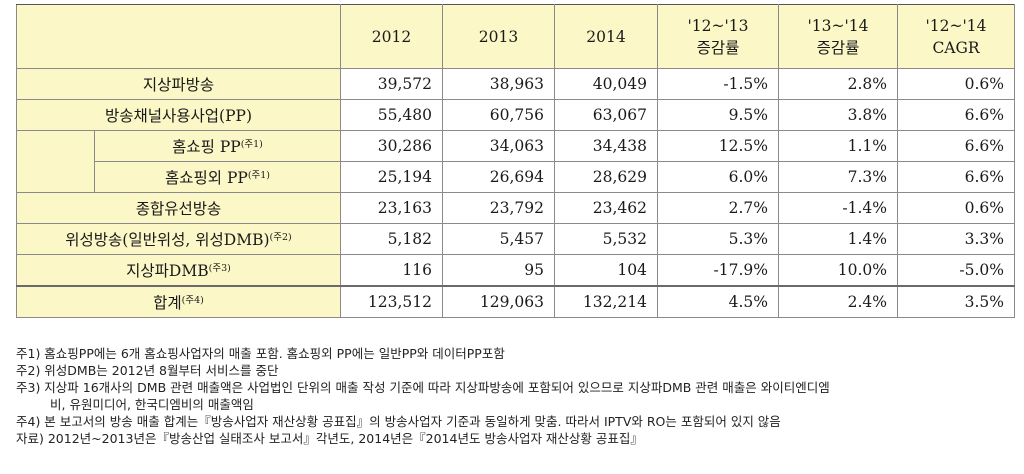  Describe the element at coordinates (498, 36) in the screenshot. I see `header-2013: 2013` at that location.